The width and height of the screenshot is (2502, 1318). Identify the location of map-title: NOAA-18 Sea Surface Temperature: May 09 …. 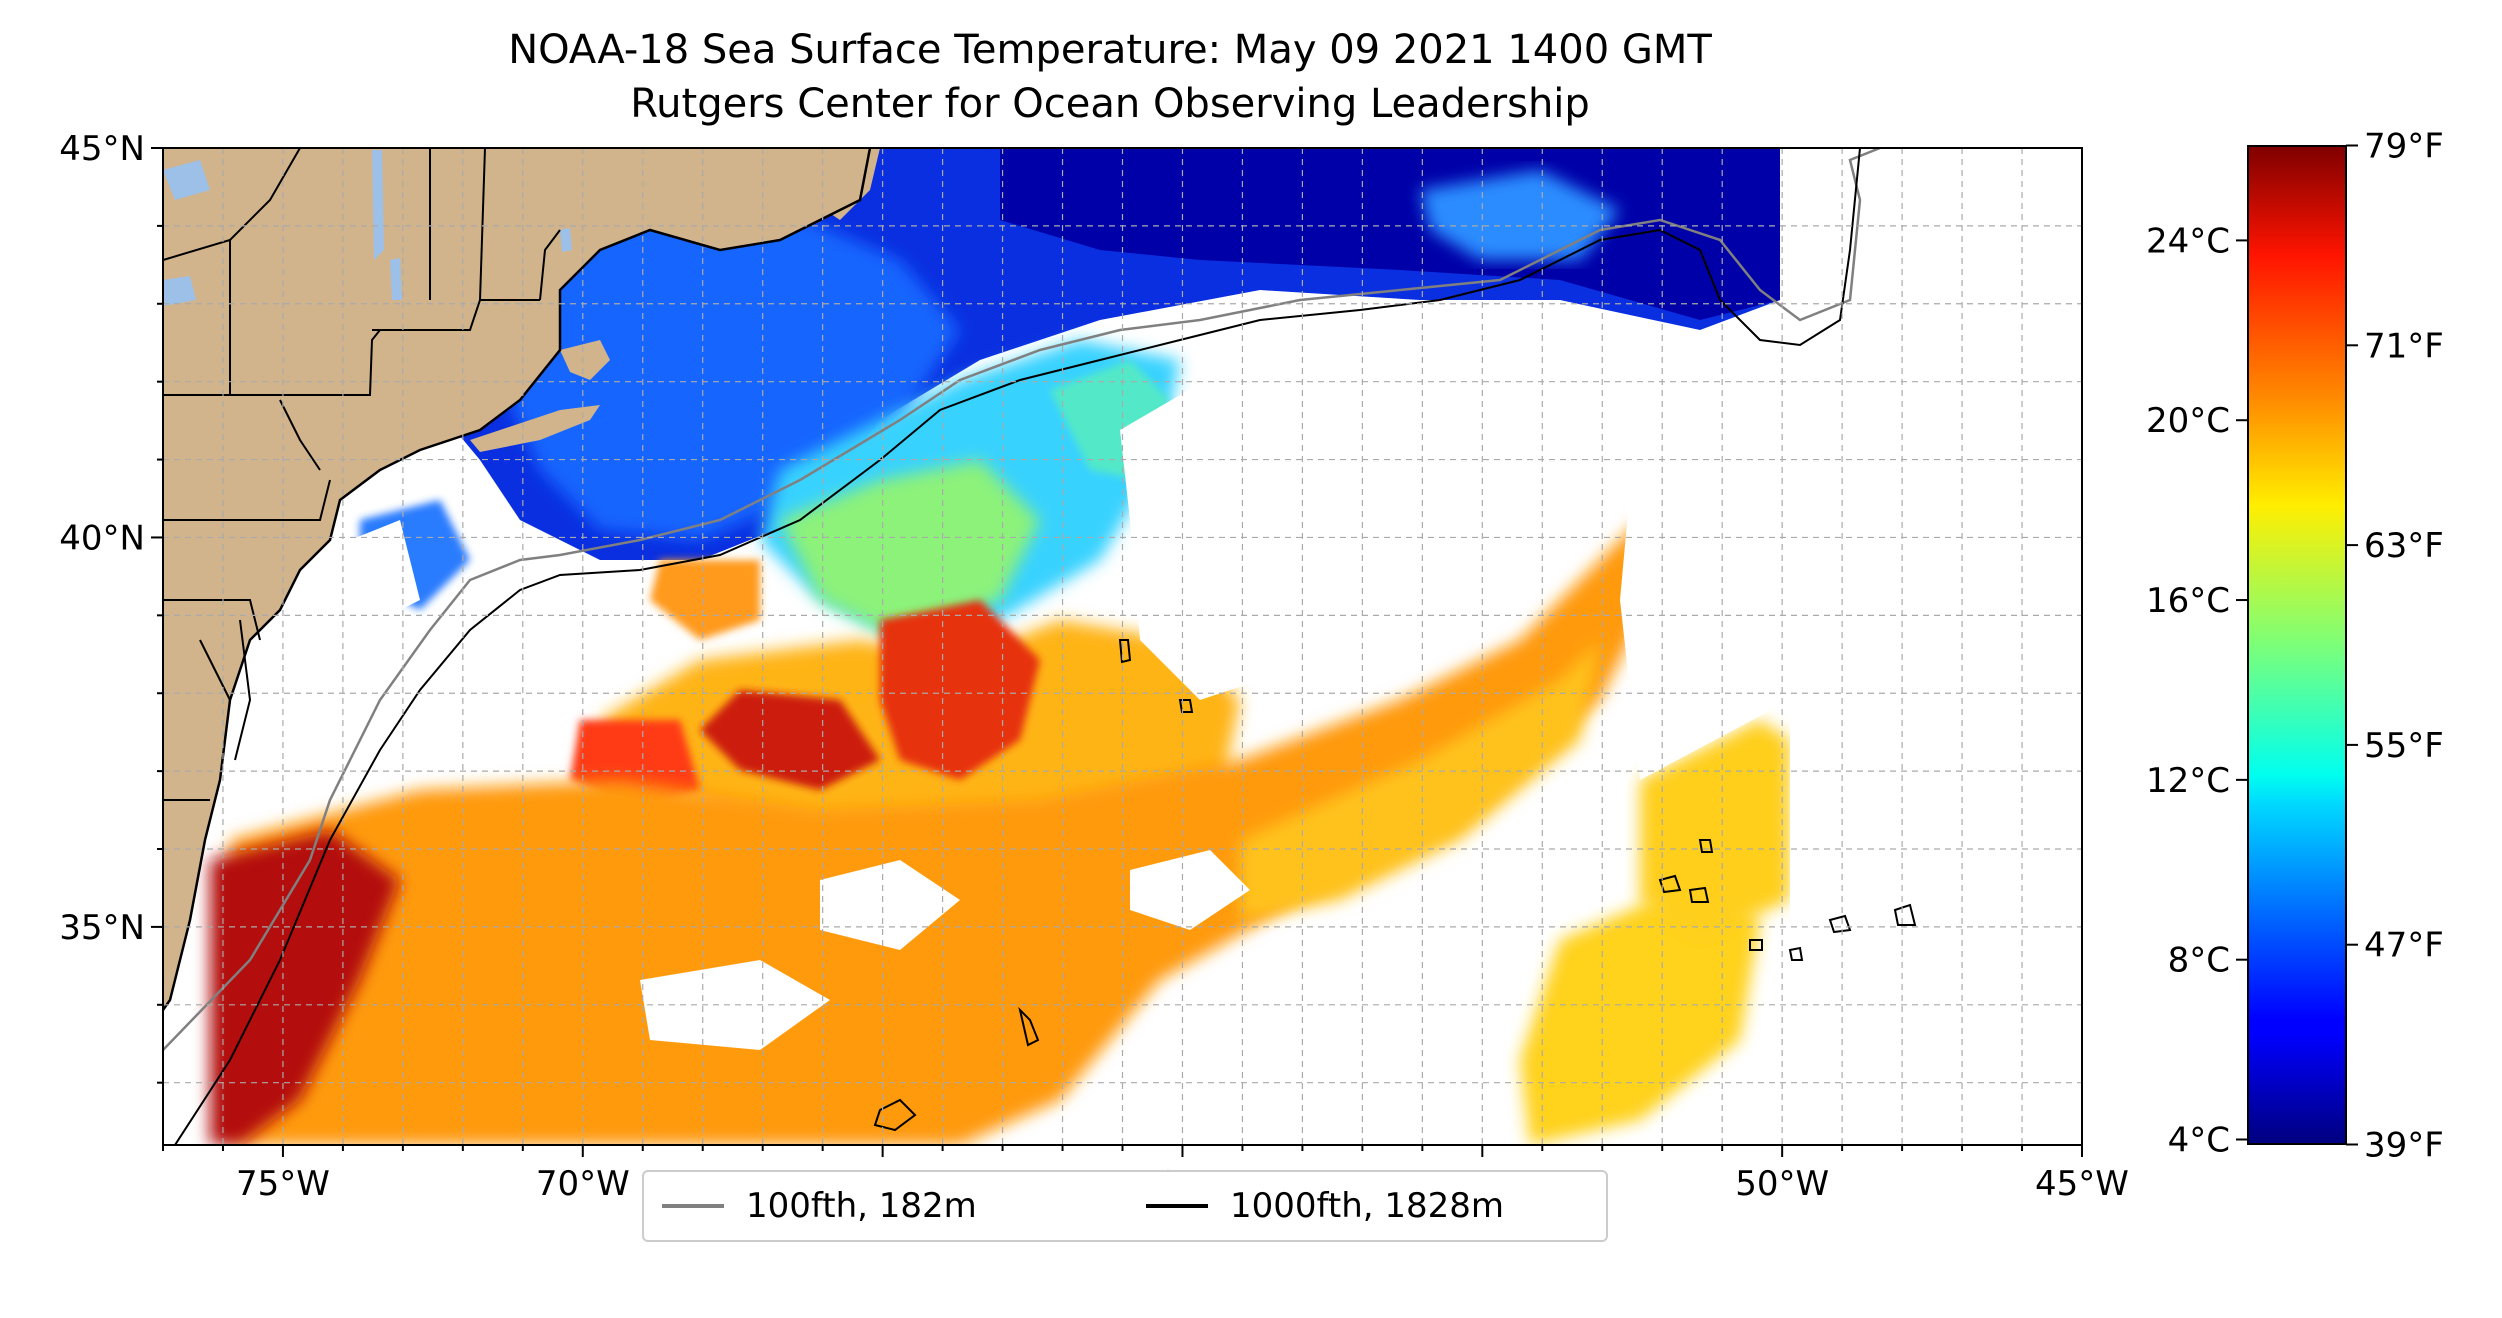
(1110, 50).